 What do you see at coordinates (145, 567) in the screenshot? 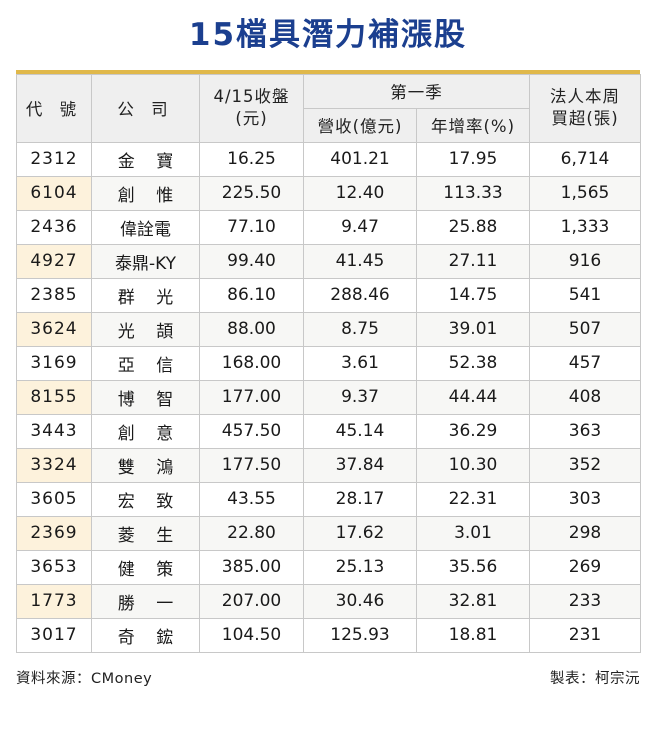
I see `cell-company: 健 策` at bounding box center [145, 567].